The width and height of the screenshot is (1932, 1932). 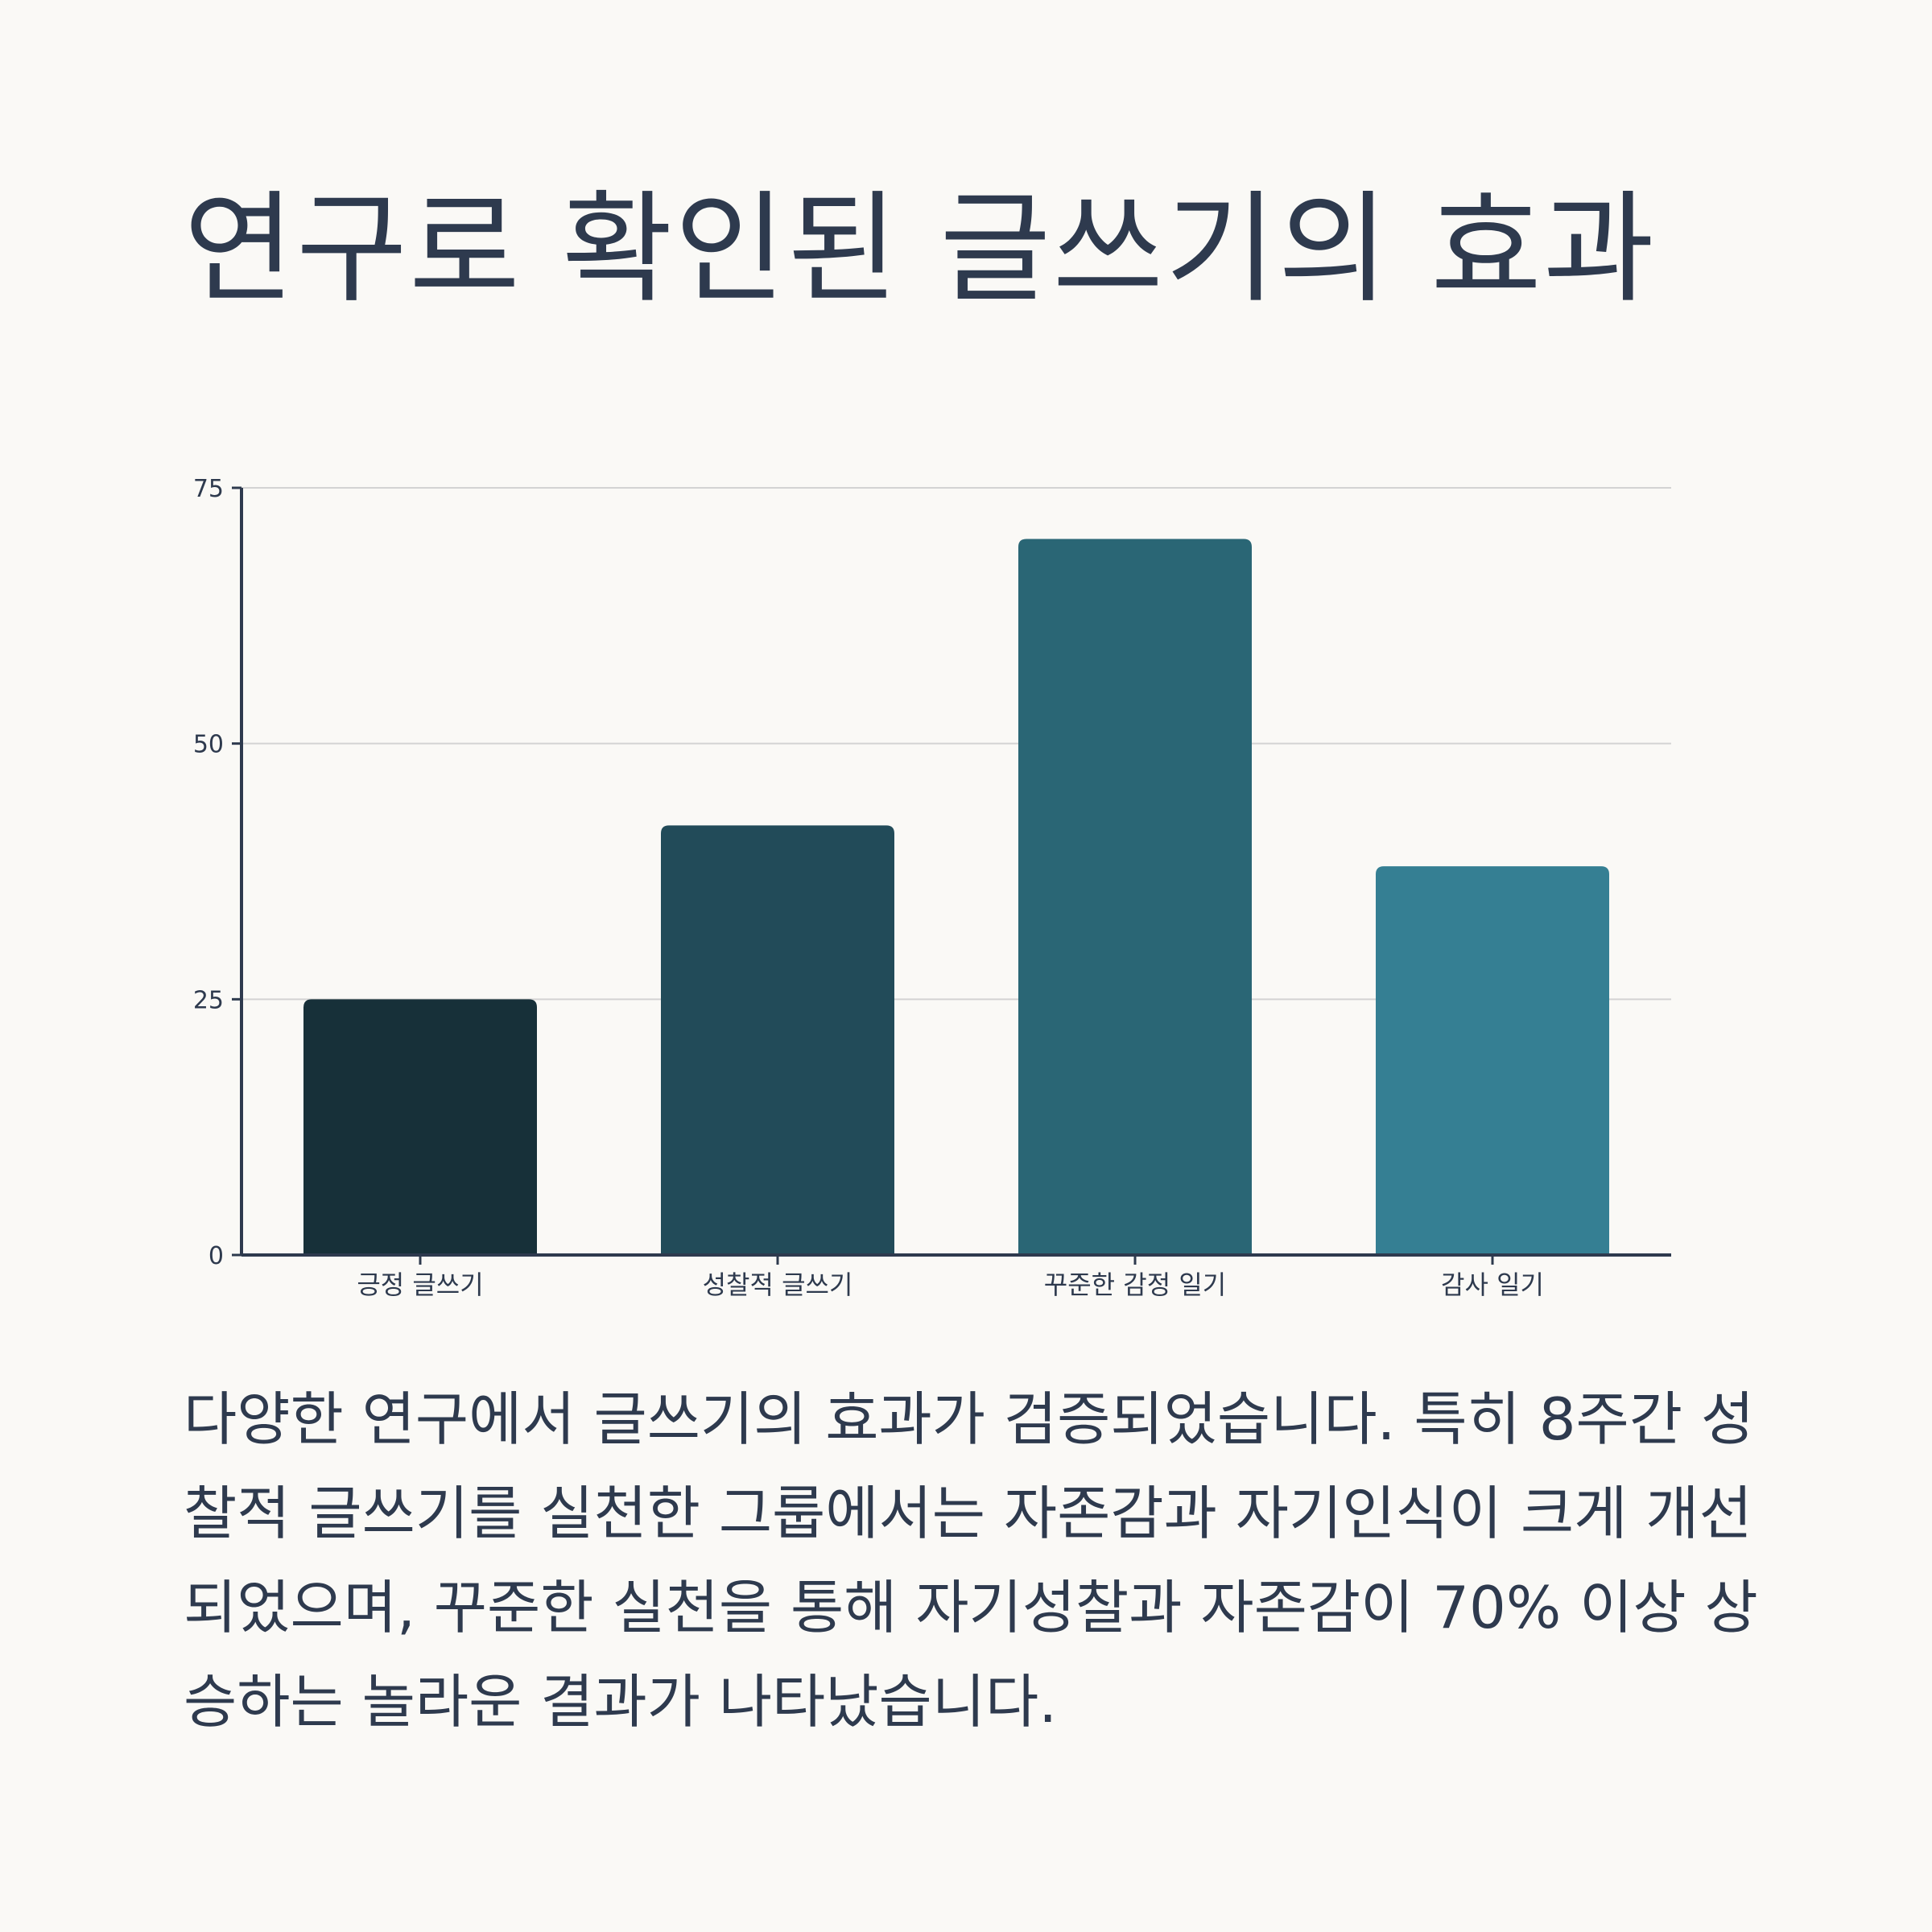 What do you see at coordinates (208, 745) in the screenshot?
I see `y-tick-label: 50` at bounding box center [208, 745].